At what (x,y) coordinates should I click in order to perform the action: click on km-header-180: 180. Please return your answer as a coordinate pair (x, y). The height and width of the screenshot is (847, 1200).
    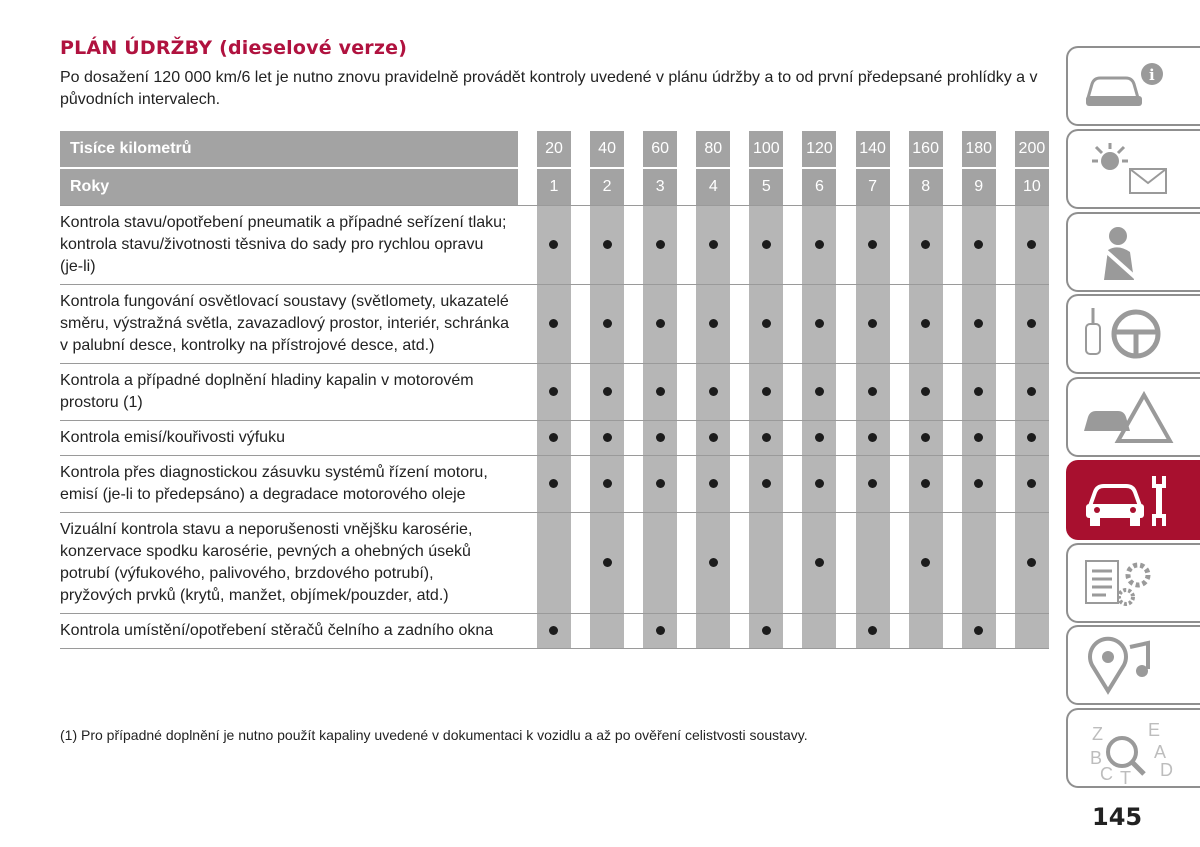
    Looking at the image, I should click on (978, 150).